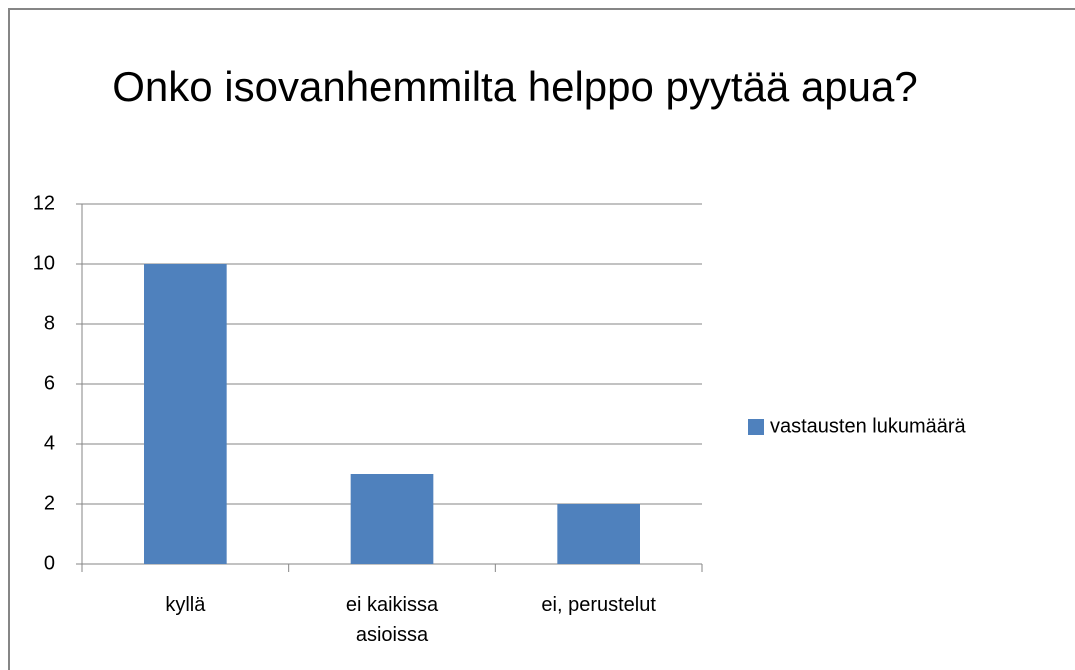 This screenshot has height=670, width=1075. I want to click on y-tick-label: 12, so click(44, 203).